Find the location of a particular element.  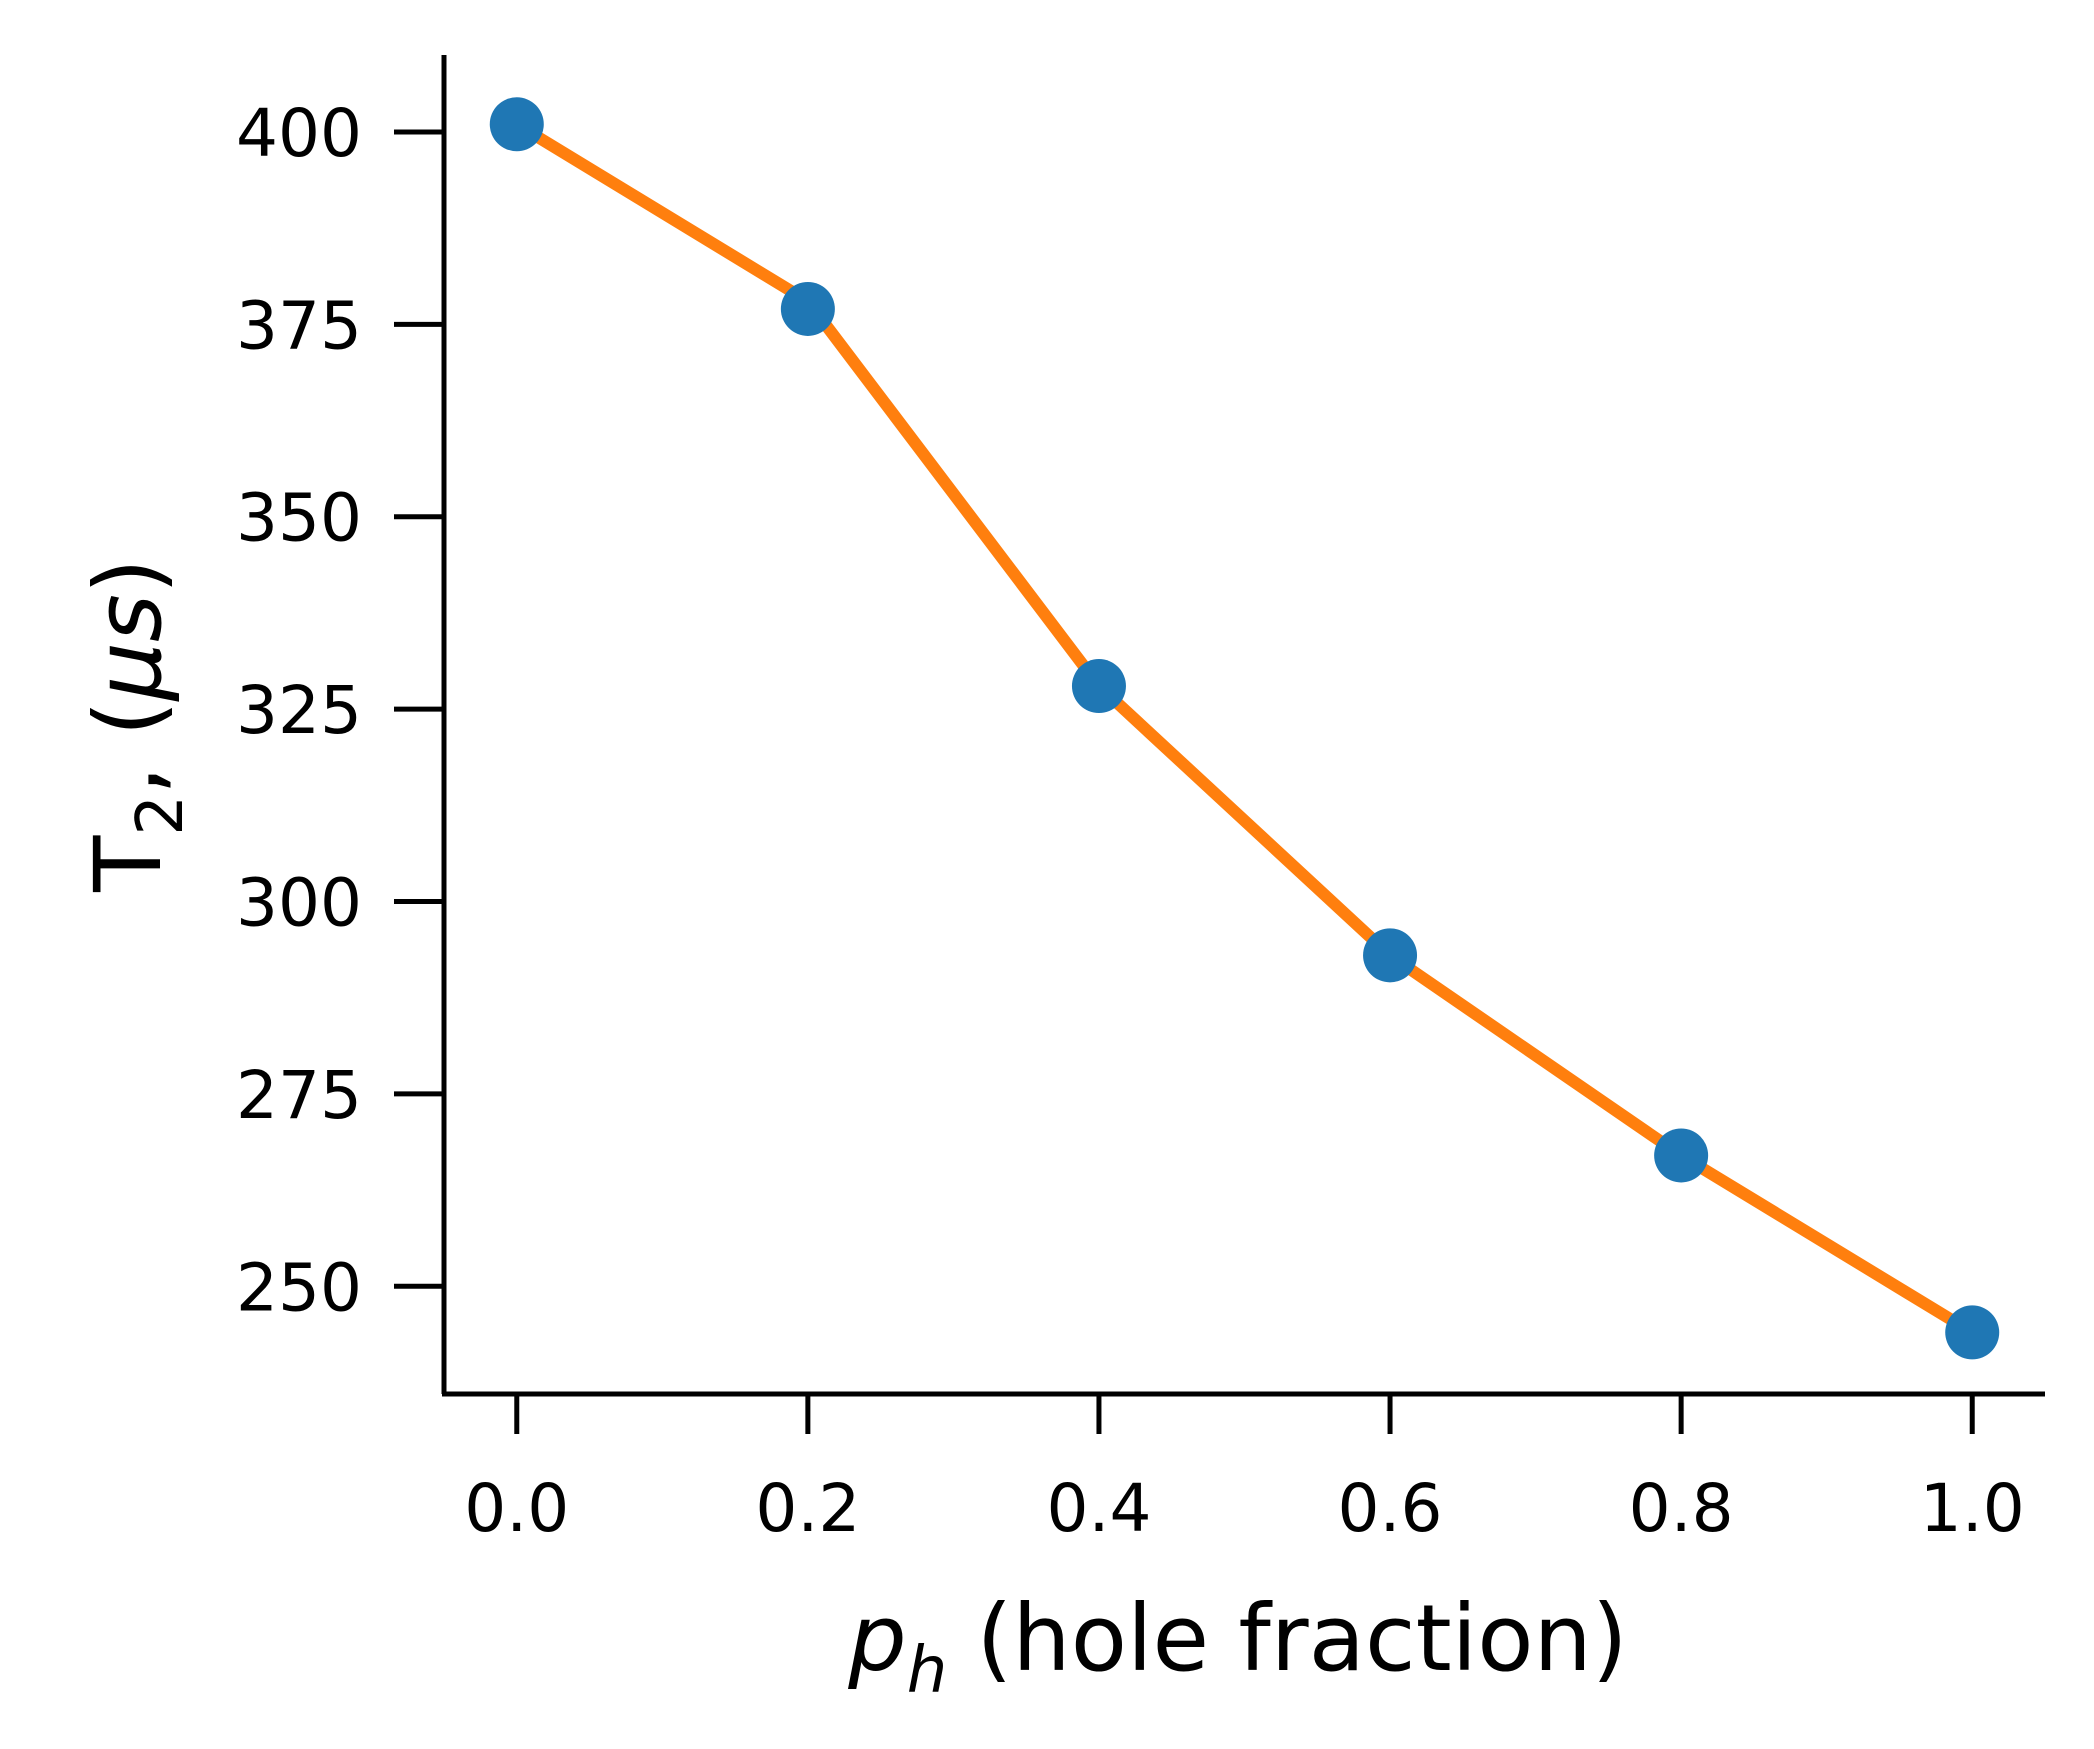

y-axis-label-main: T is located at coordinates (128, 864).